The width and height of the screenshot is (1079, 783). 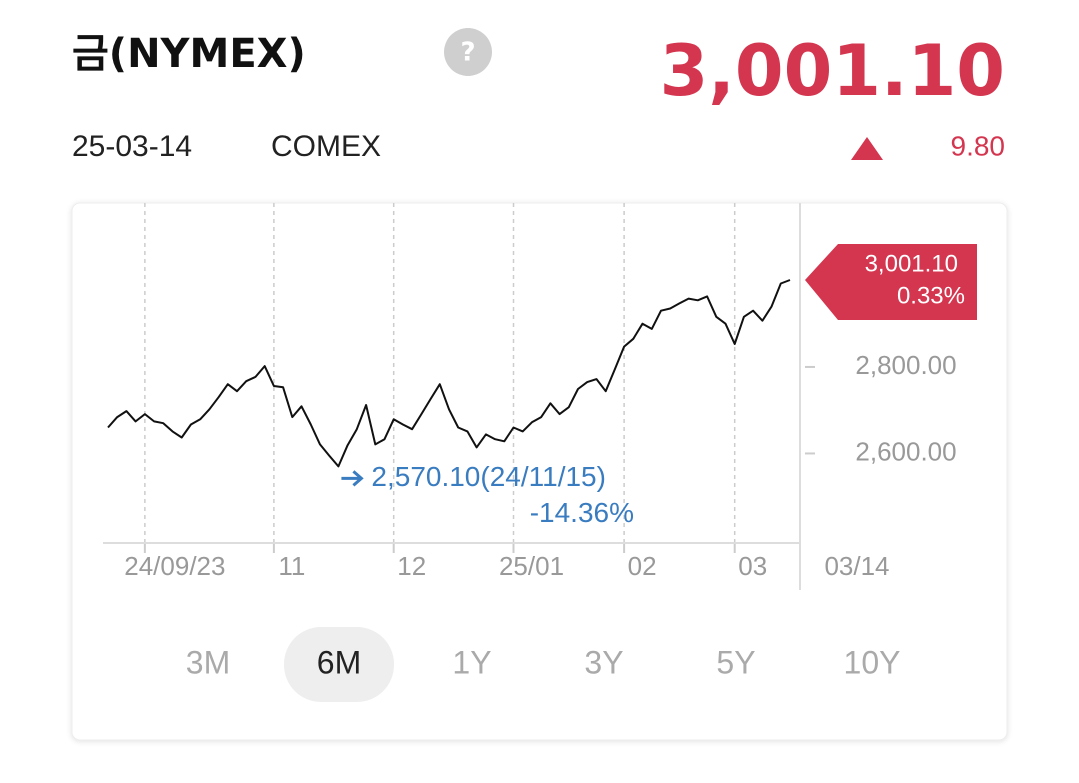 What do you see at coordinates (905, 451) in the screenshot?
I see `y-tick-label: 2,600.00` at bounding box center [905, 451].